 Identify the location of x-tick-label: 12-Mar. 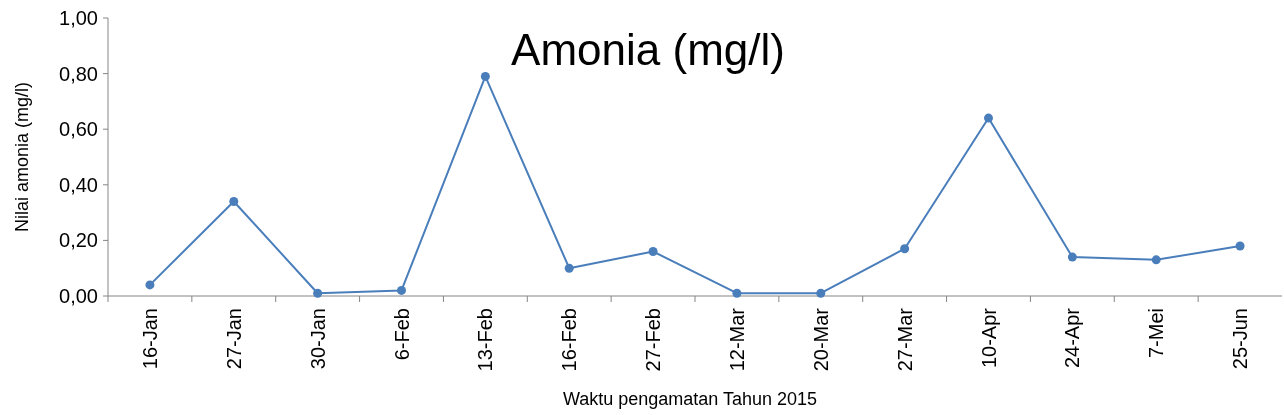
(736, 339).